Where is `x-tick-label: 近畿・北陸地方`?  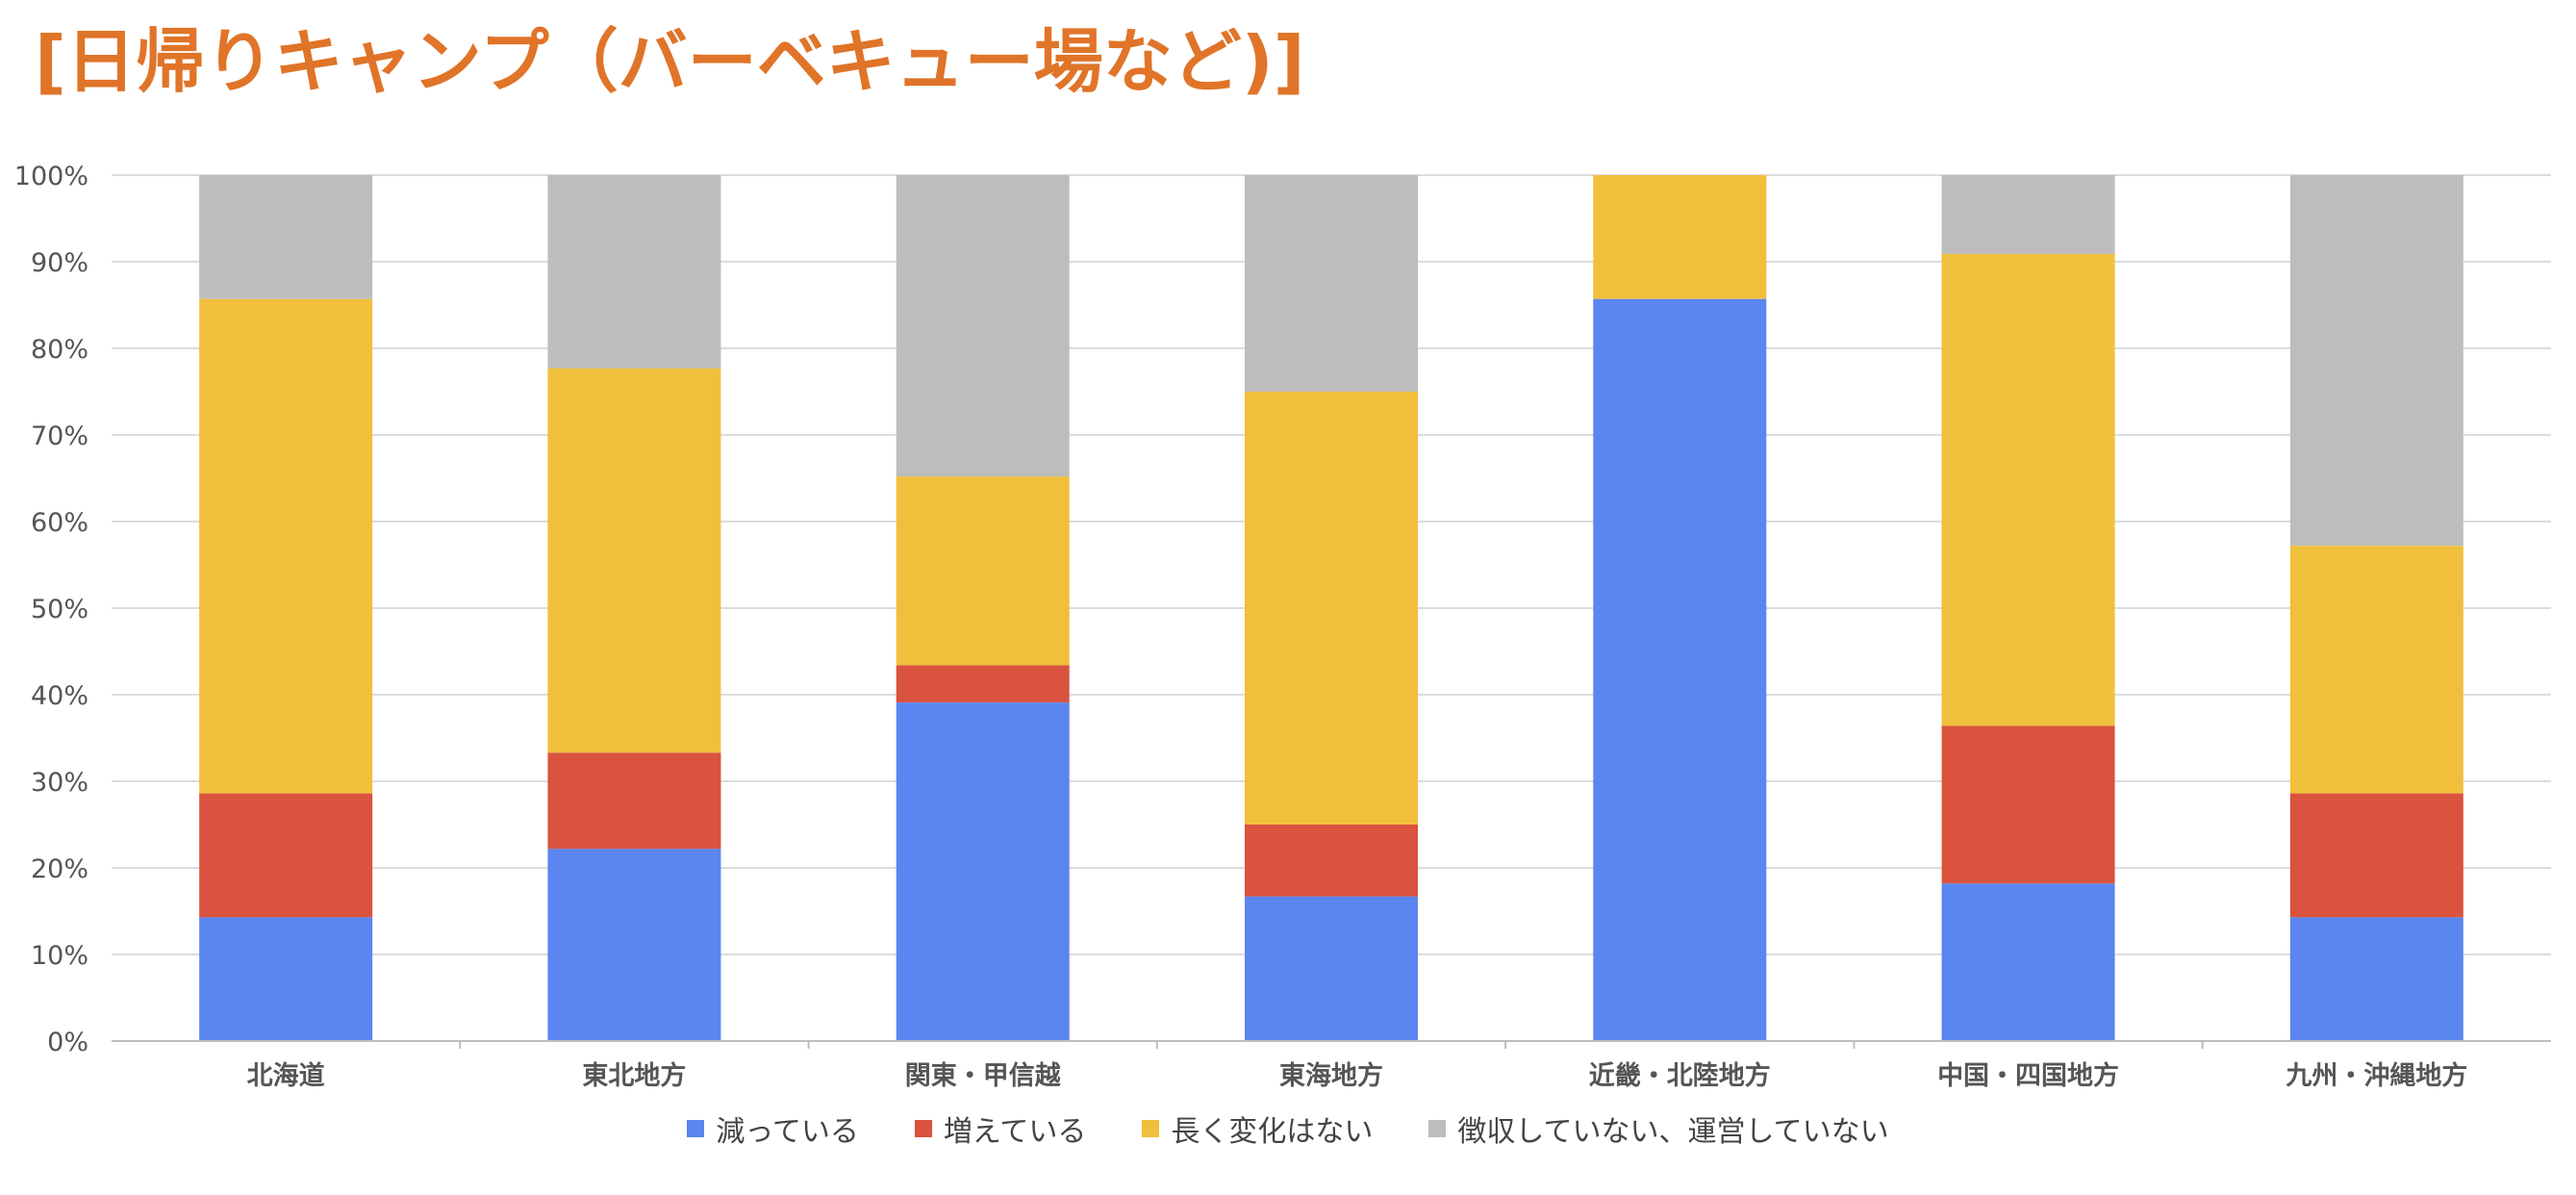 x-tick-label: 近畿・北陸地方 is located at coordinates (1680, 1076).